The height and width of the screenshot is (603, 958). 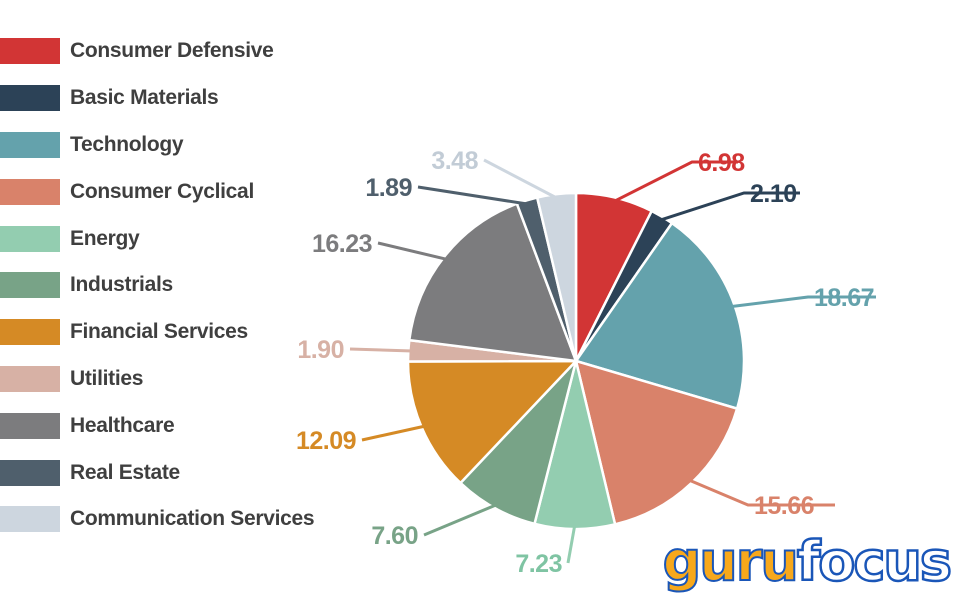 I want to click on legend-item: Consumer Cyclical, so click(x=190, y=191).